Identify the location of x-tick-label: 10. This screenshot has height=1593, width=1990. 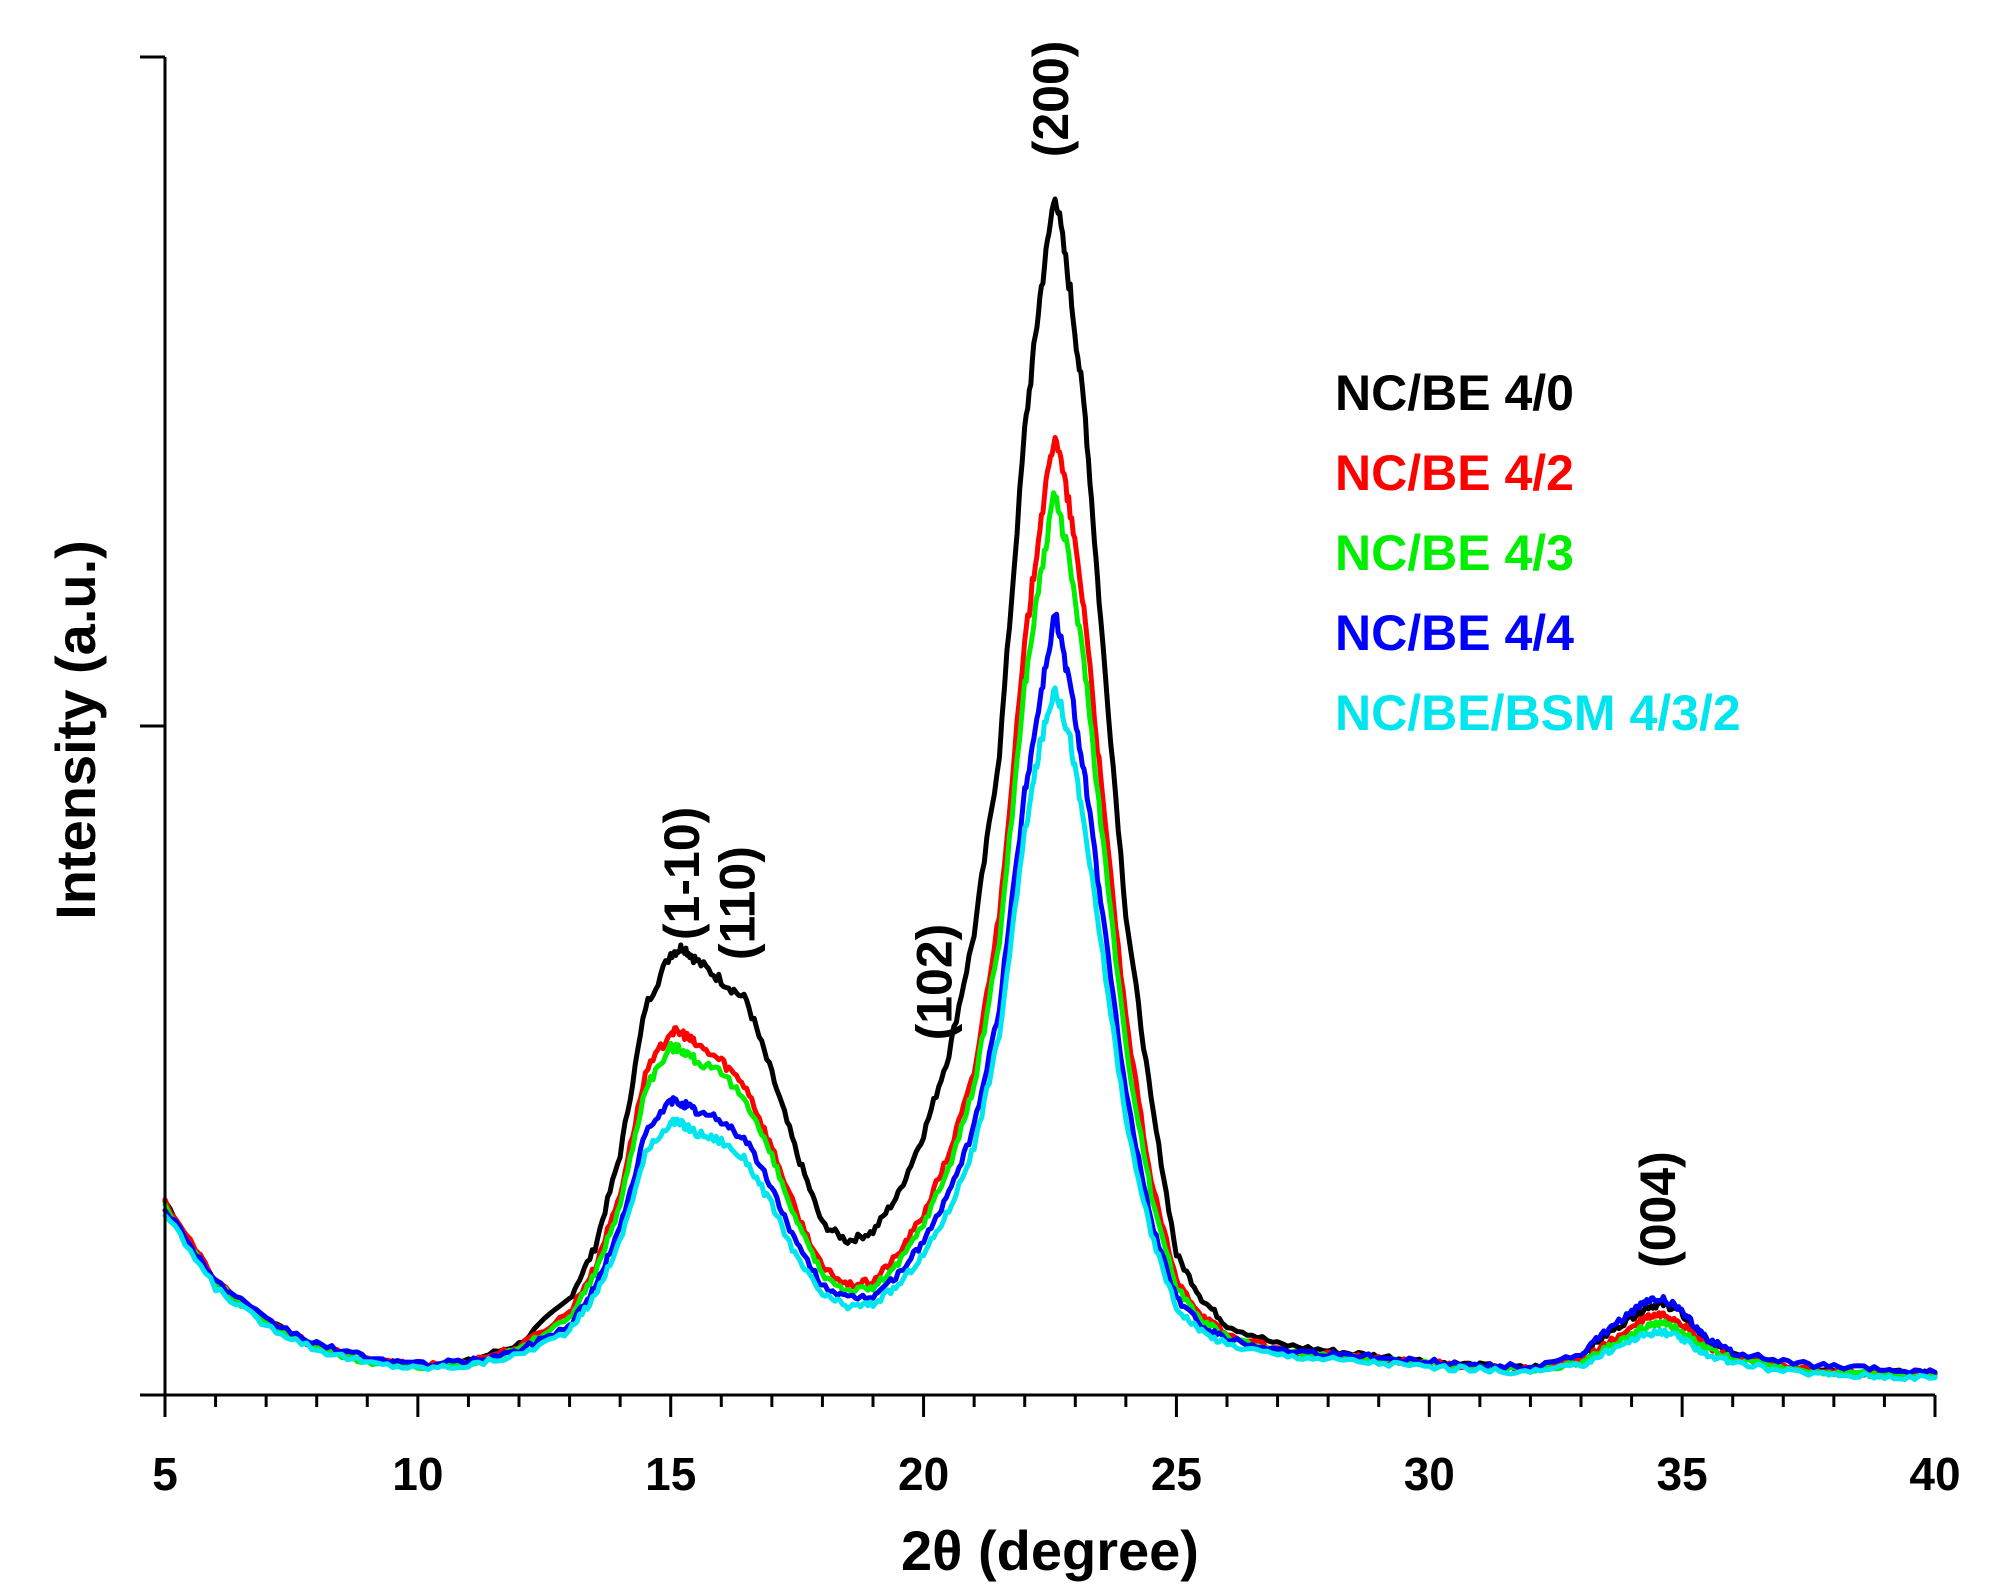
(417, 1474).